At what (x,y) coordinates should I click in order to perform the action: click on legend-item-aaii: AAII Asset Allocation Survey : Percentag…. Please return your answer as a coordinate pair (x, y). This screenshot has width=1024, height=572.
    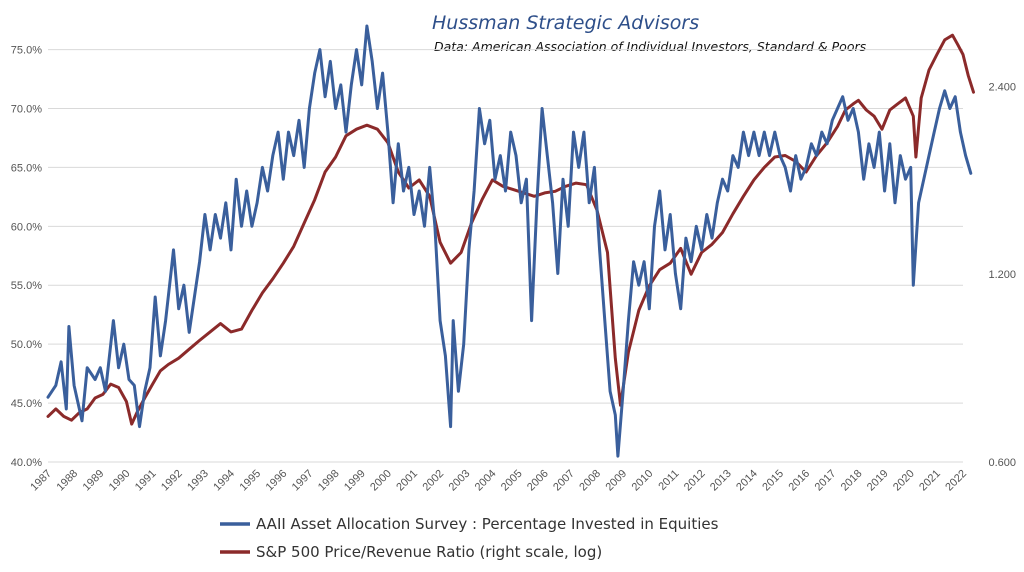
    Looking at the image, I should click on (469, 524).